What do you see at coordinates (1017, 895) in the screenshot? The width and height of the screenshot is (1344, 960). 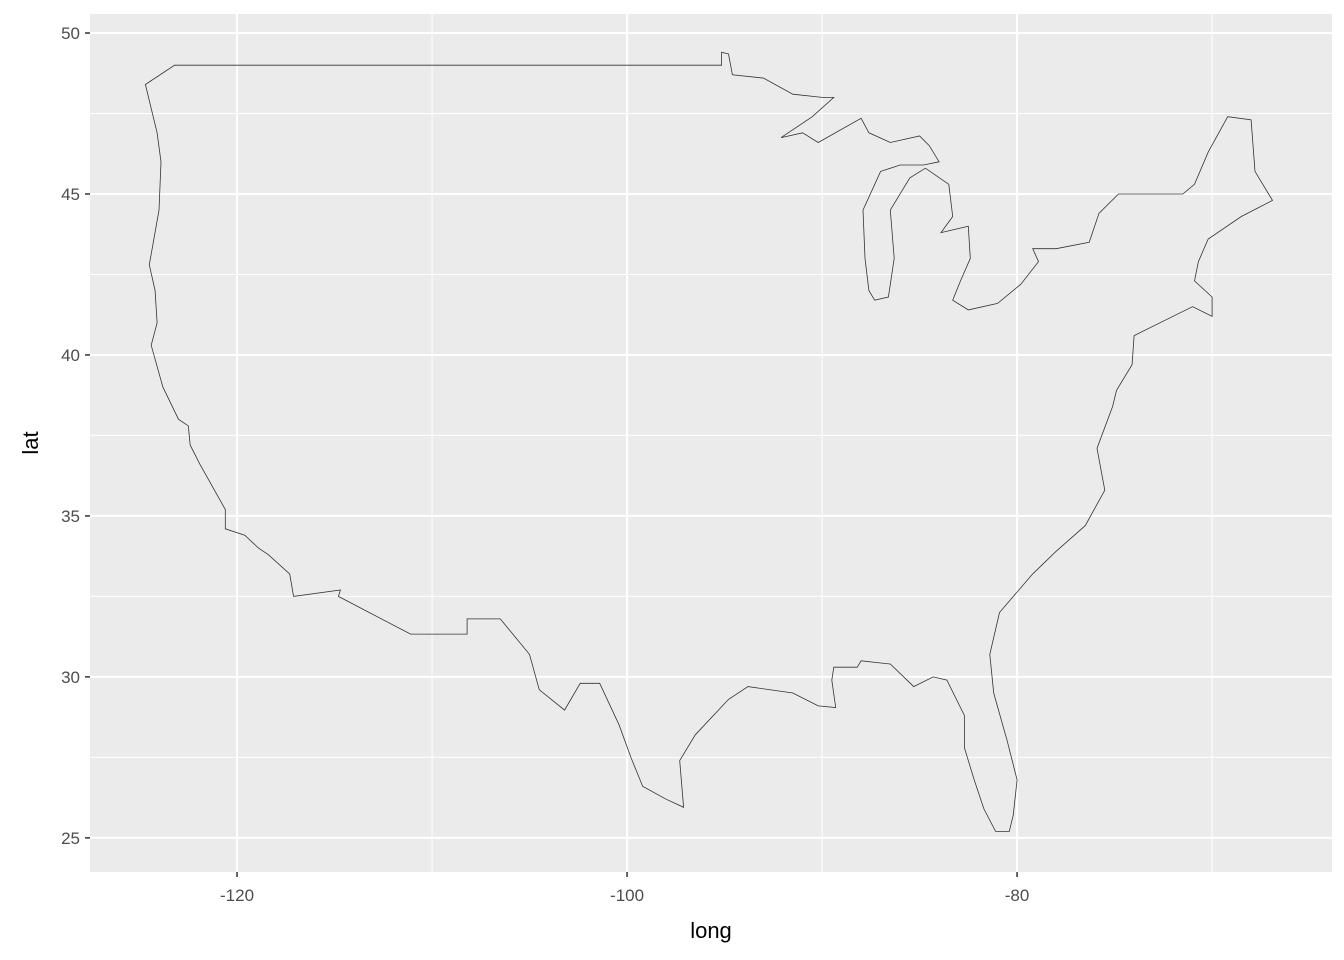 I see `x-tick-label: -80` at bounding box center [1017, 895].